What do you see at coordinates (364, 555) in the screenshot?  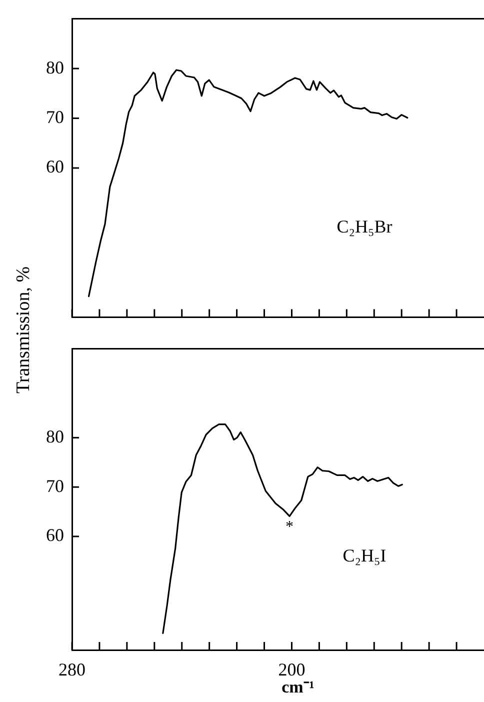 I see `text: C₂H₅I` at bounding box center [364, 555].